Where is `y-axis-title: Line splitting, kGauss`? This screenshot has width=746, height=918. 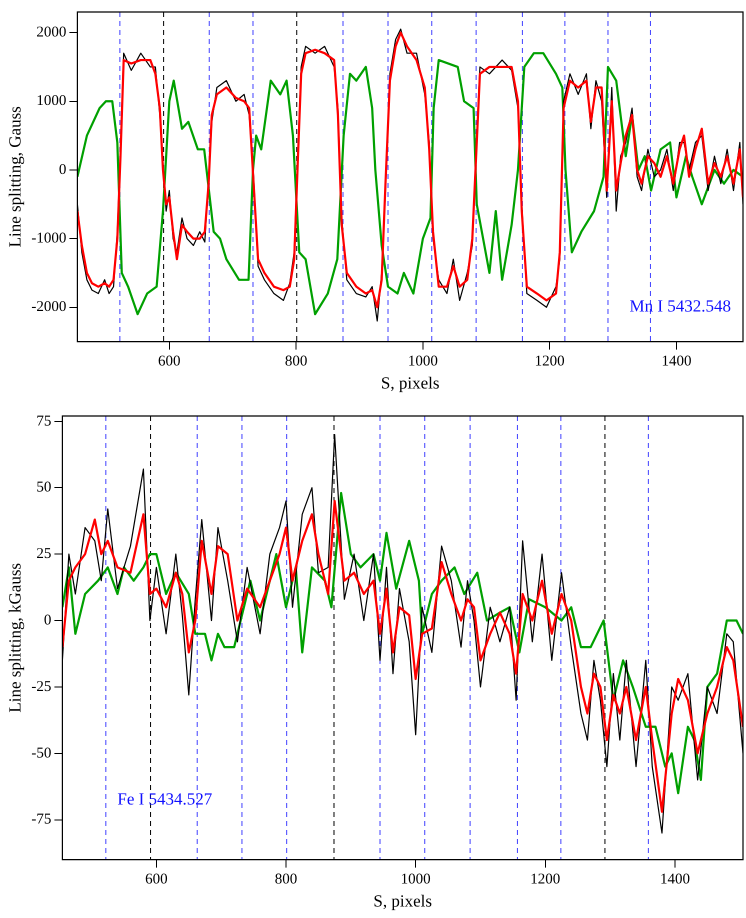
y-axis-title: Line splitting, kGauss is located at coordinates (15, 637).